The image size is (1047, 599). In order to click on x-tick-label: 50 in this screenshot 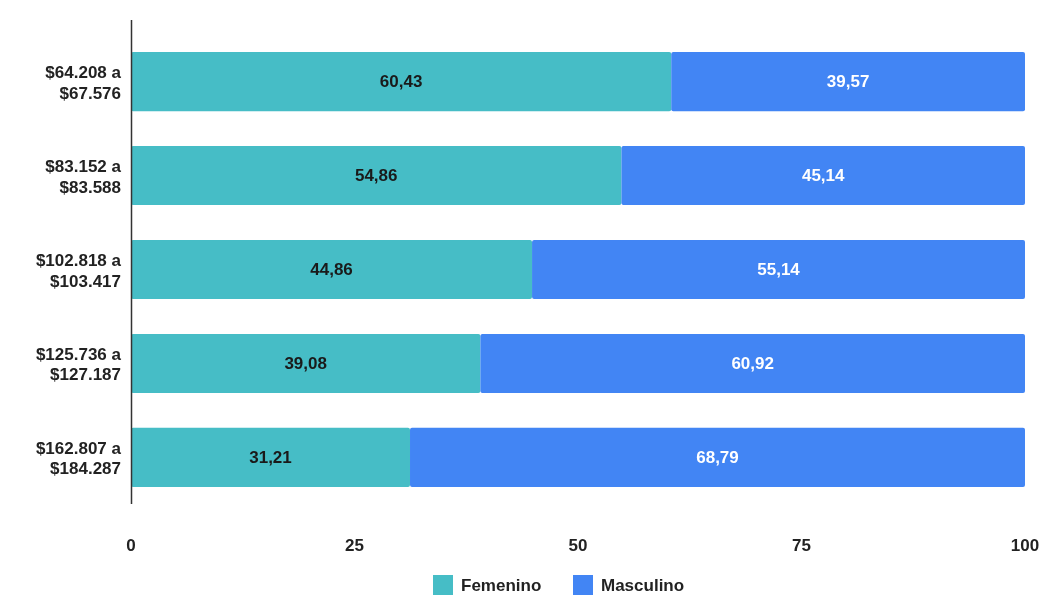, I will do `click(578, 545)`.